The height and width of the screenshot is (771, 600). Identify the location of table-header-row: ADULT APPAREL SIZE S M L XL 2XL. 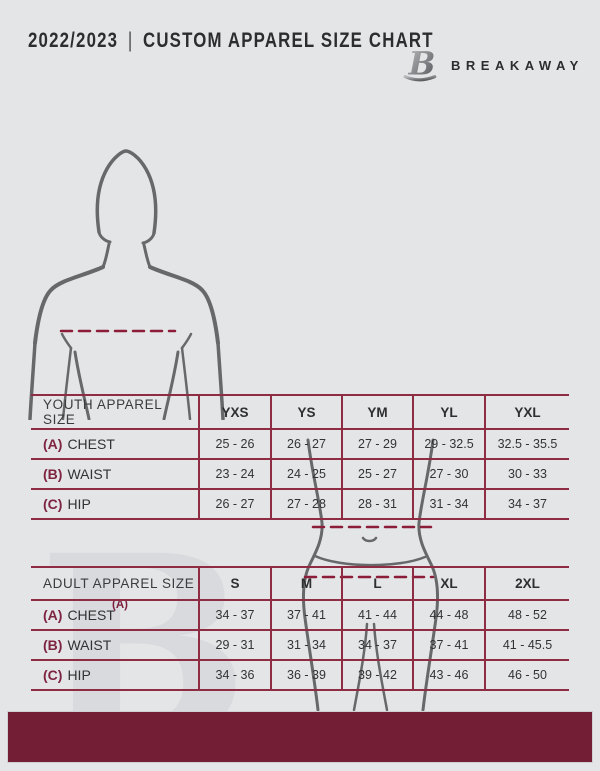
(300, 583).